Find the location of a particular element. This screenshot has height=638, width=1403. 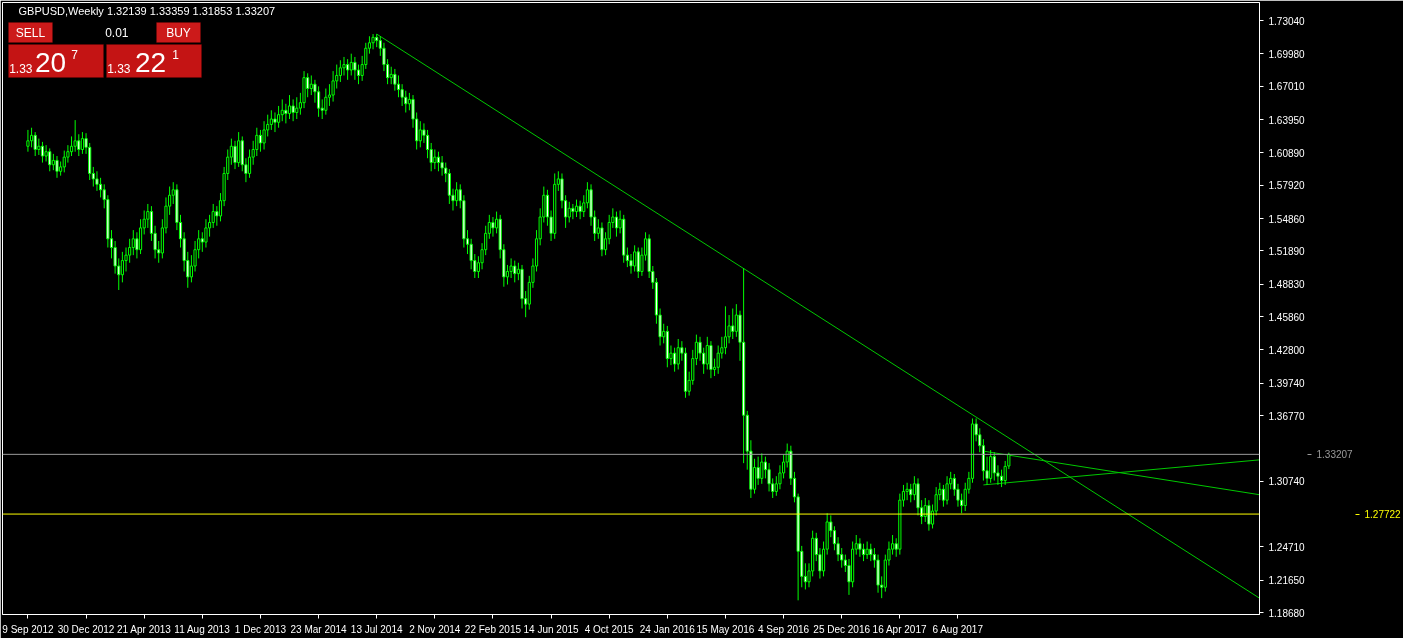

ref-line-label: 1.33207 is located at coordinates (1335, 455).